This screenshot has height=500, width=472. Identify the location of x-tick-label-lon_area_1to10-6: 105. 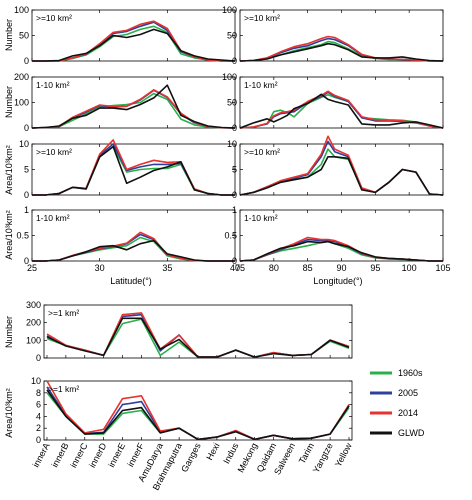
(442, 268).